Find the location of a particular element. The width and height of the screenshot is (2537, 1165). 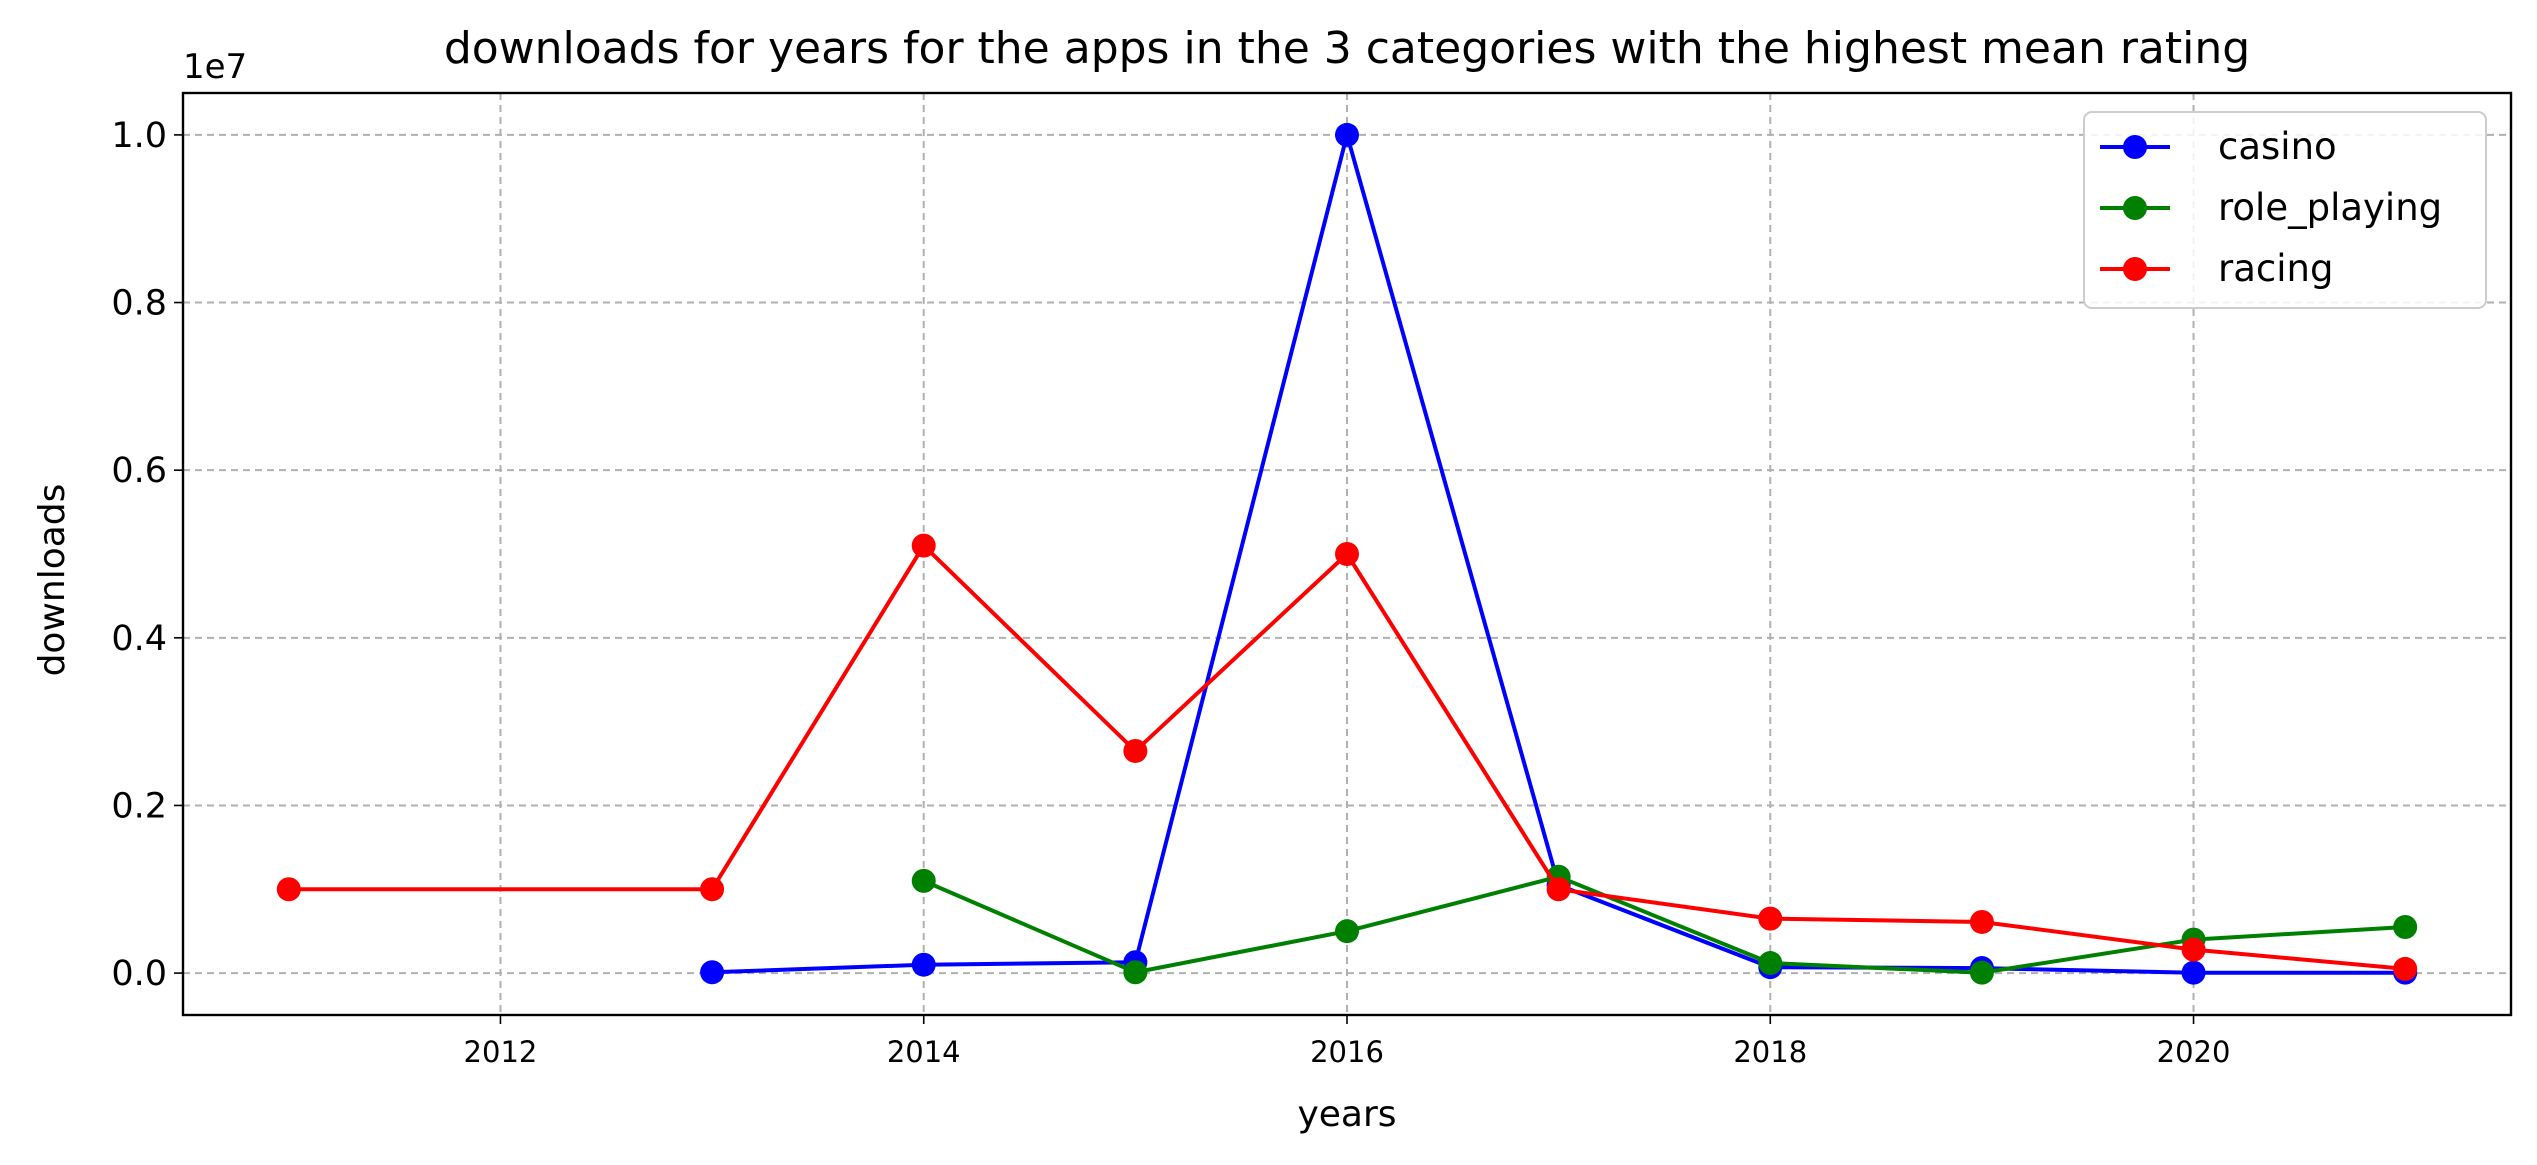

legend-entry-role_playing: role_playing is located at coordinates (2271, 207).